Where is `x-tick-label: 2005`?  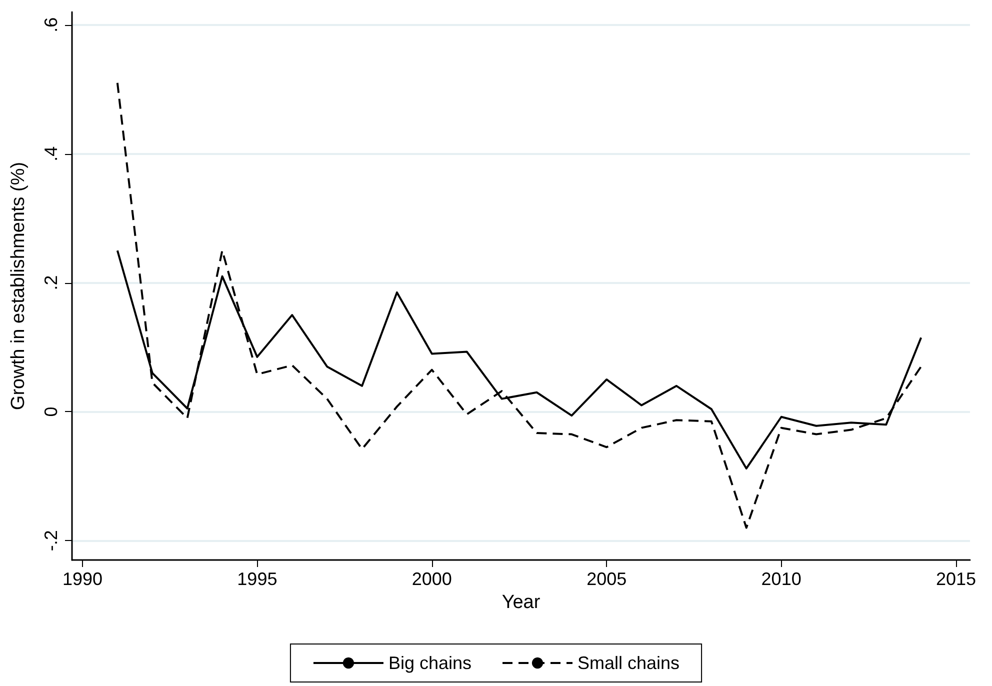
x-tick-label: 2005 is located at coordinates (606, 579).